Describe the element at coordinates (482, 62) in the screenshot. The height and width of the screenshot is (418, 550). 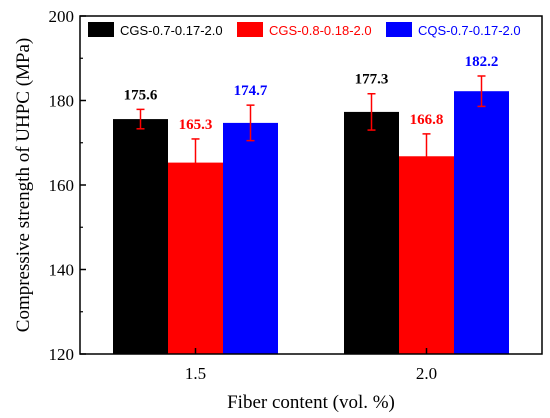
I see `data-label: 182.2` at that location.